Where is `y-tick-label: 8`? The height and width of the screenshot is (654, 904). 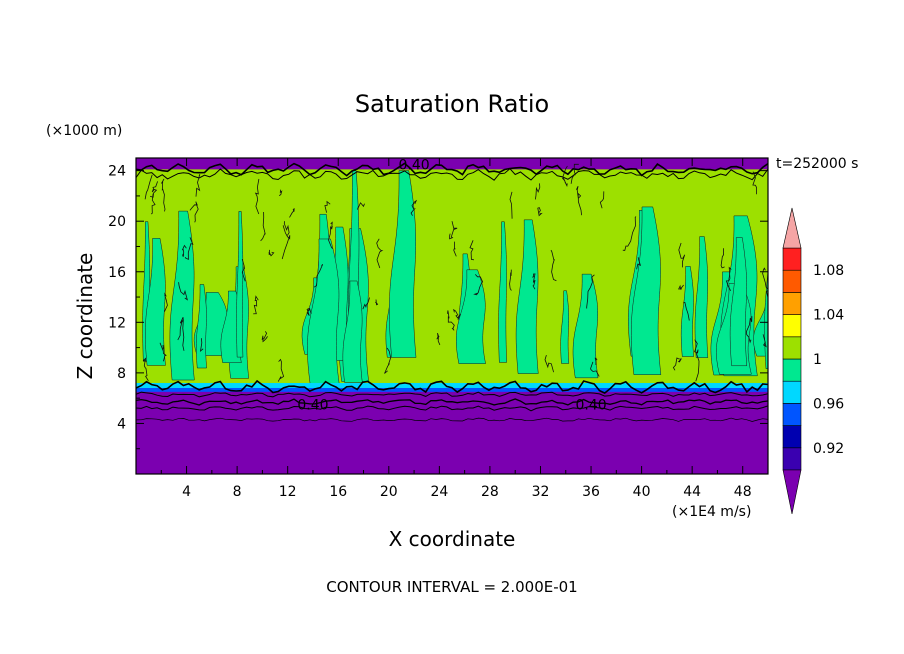 y-tick-label: 8 is located at coordinates (121, 374).